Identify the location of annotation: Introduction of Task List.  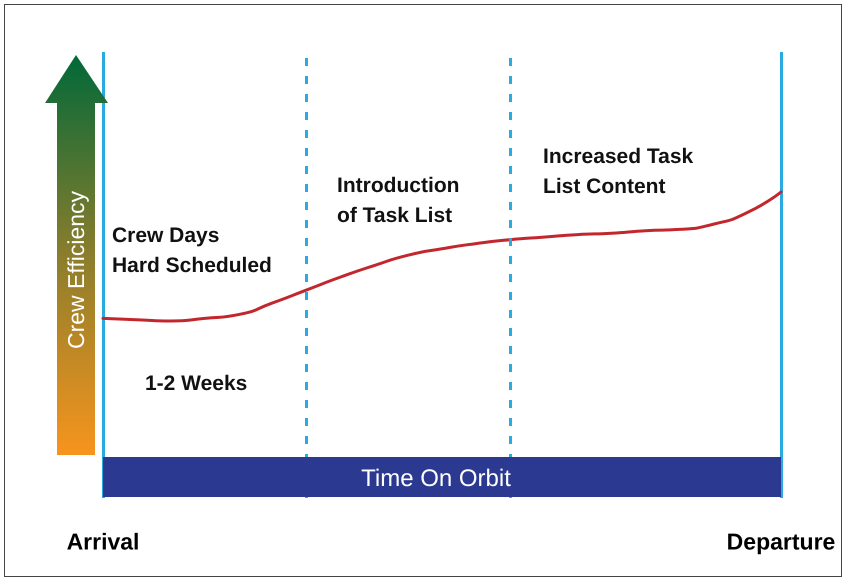
(398, 200).